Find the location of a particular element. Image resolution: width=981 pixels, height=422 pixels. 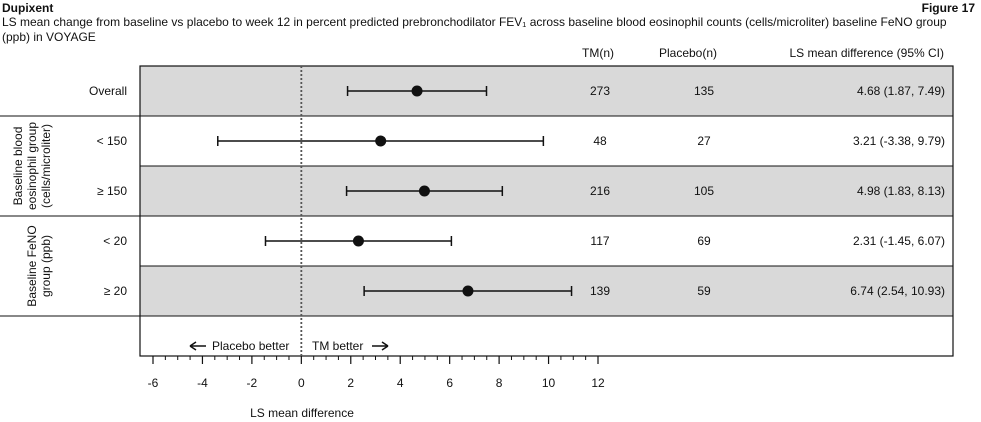

ls-mean-difference-value: 4.68 (1.87, 7.49) is located at coordinates (901, 91).